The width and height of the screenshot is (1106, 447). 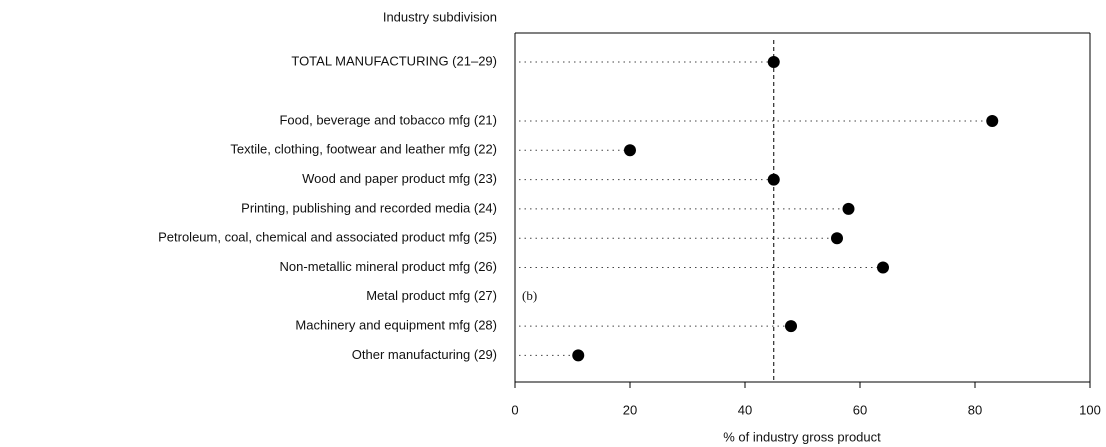 I want to click on y-tick-label: TOTAL MANUFACTURING (21–29), so click(x=394, y=60).